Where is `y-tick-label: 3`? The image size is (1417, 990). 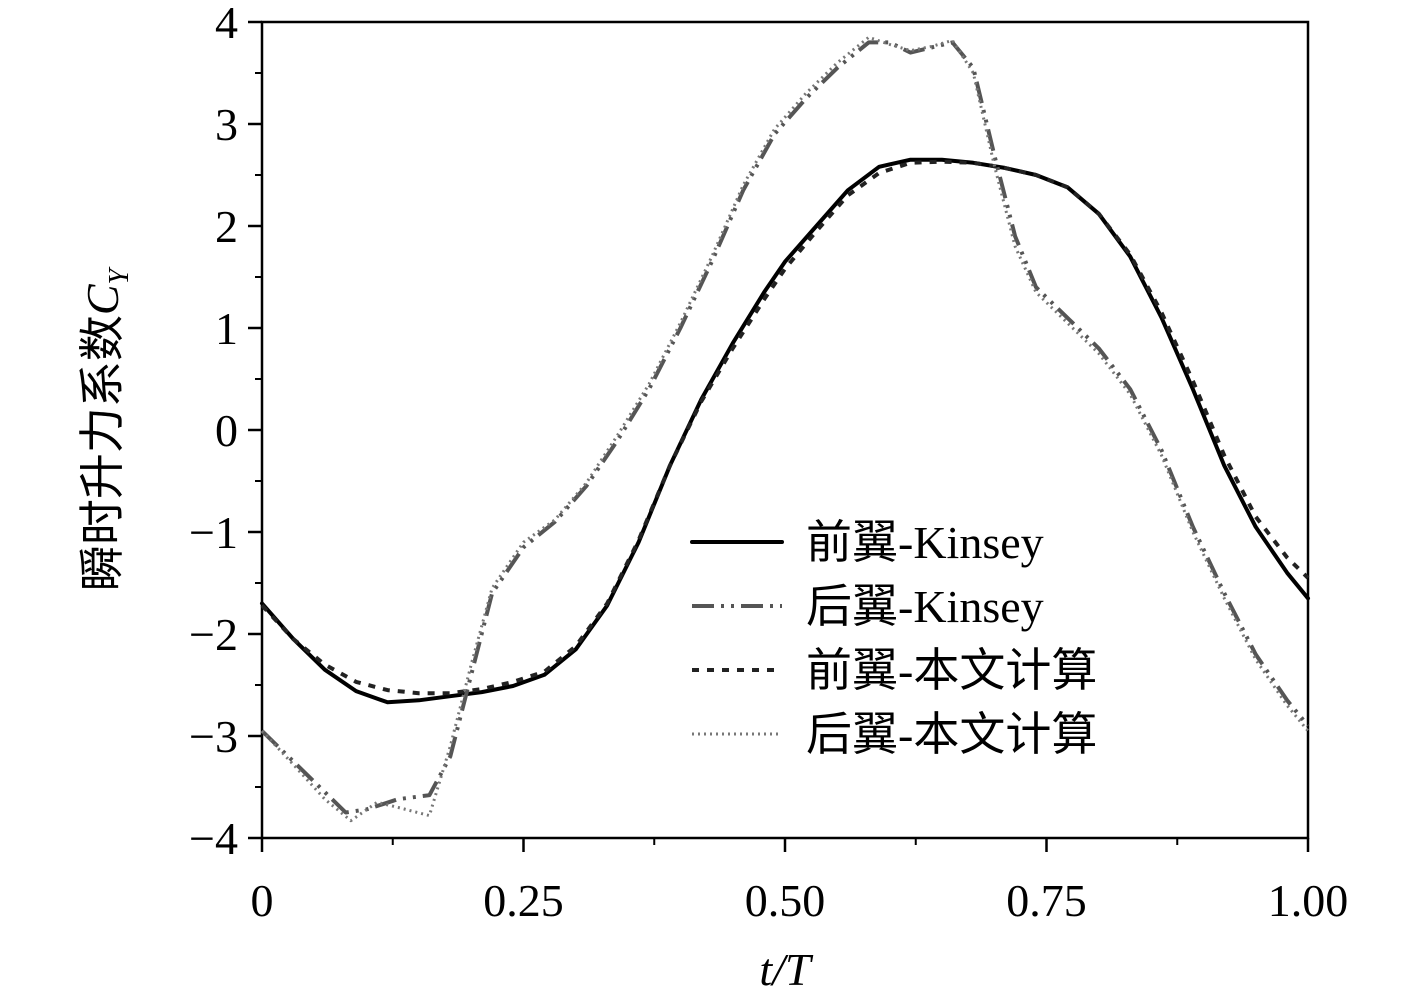 y-tick-label: 3 is located at coordinates (226, 124).